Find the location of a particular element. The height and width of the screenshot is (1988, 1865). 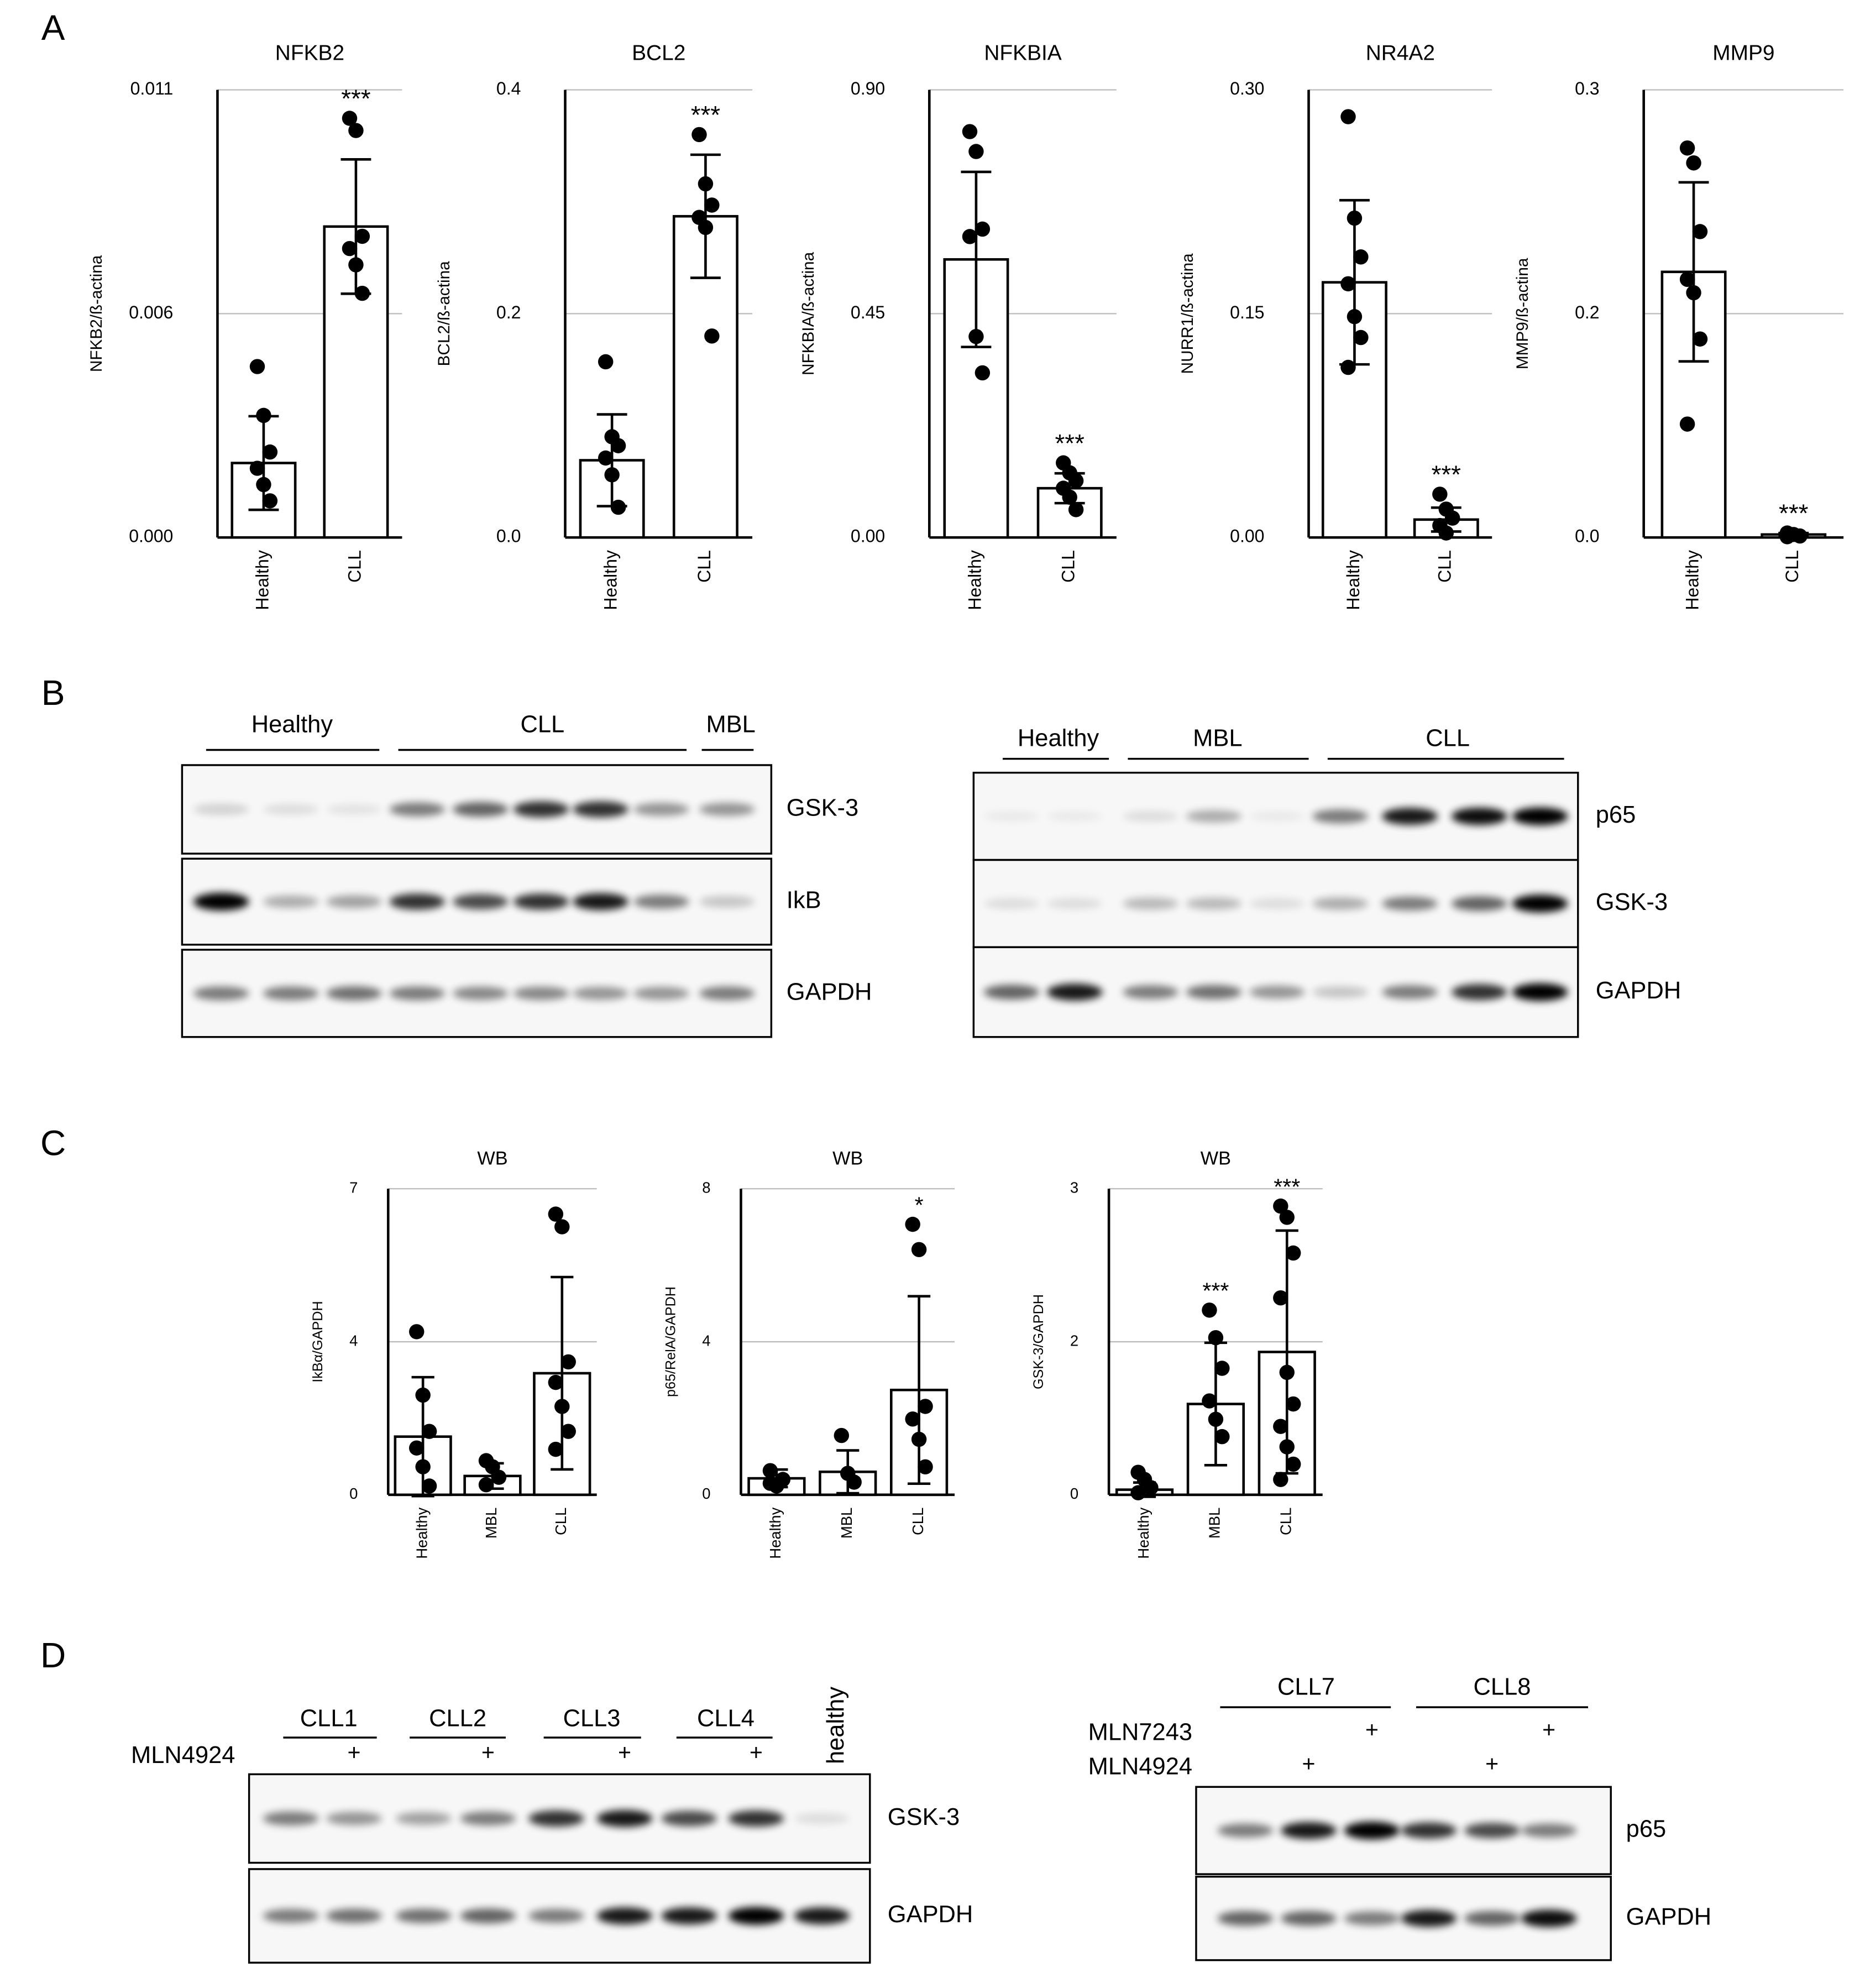

lane-group-label: CLL8 is located at coordinates (1503, 1686).